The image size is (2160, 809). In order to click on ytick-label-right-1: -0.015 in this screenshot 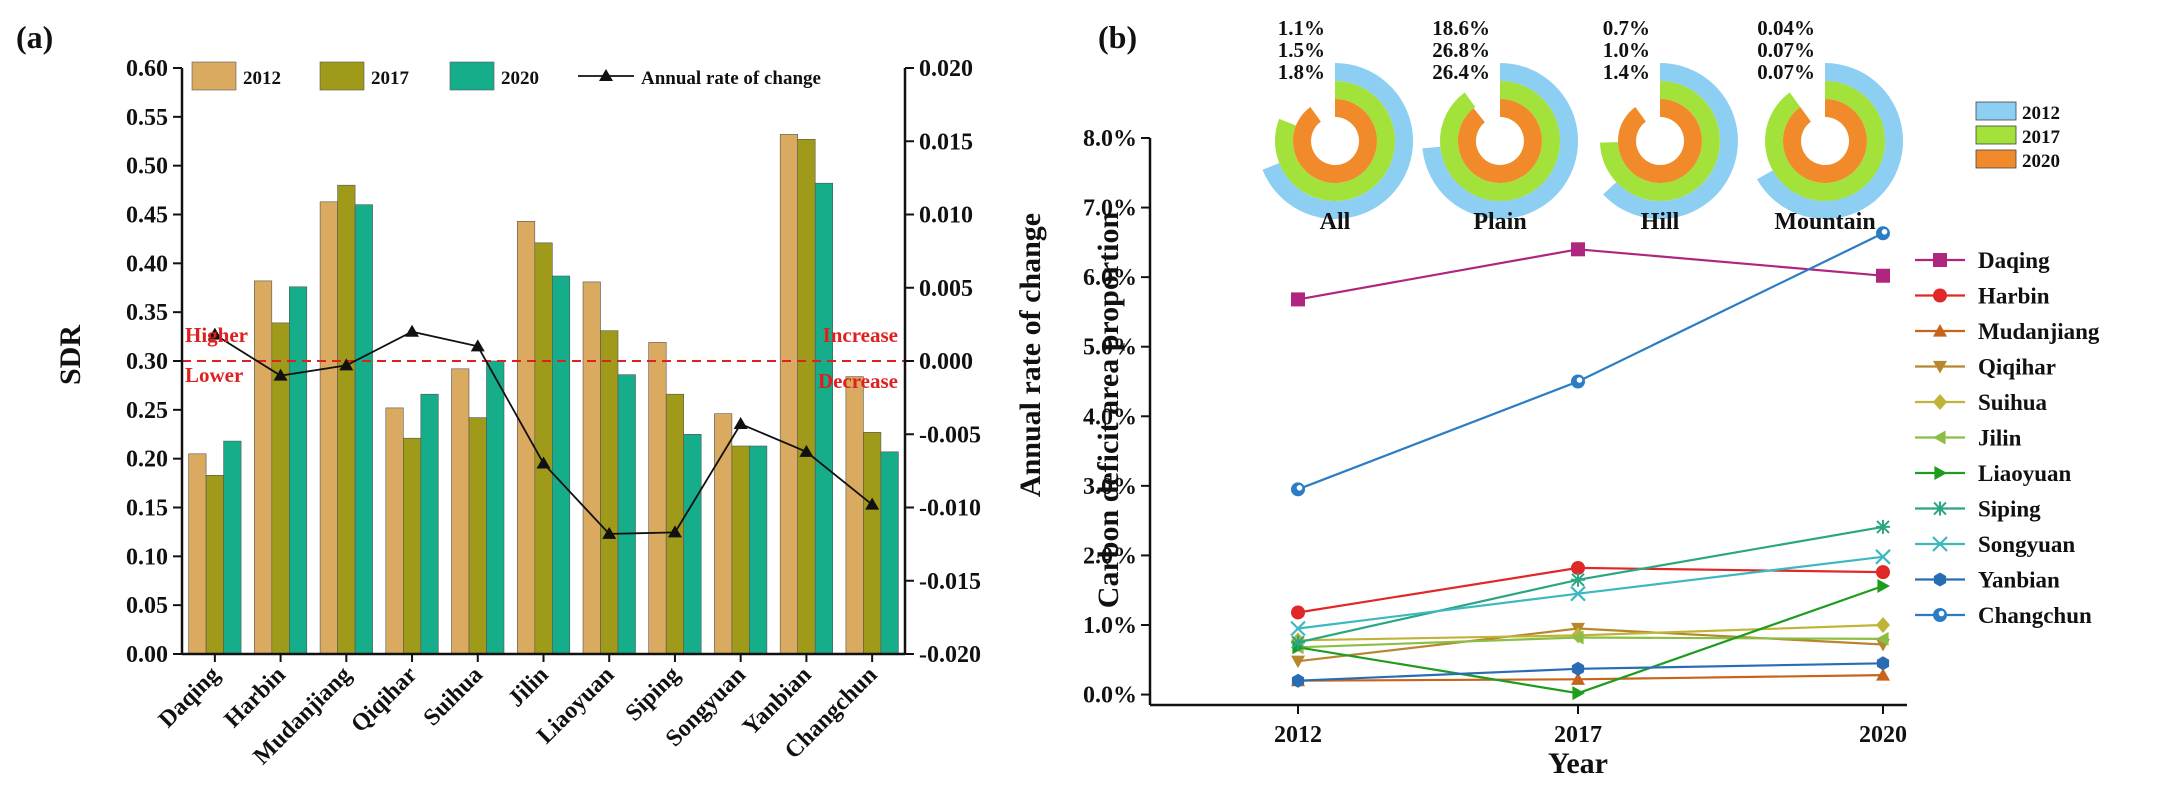, I will do `click(950, 582)`.